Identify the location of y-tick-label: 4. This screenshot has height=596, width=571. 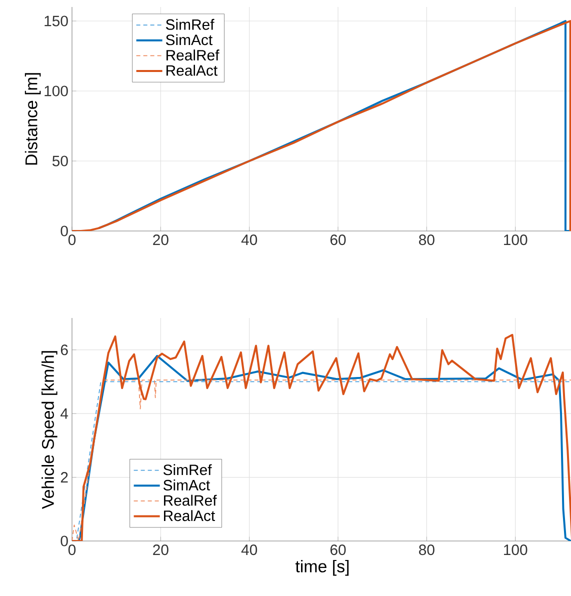
(64, 413).